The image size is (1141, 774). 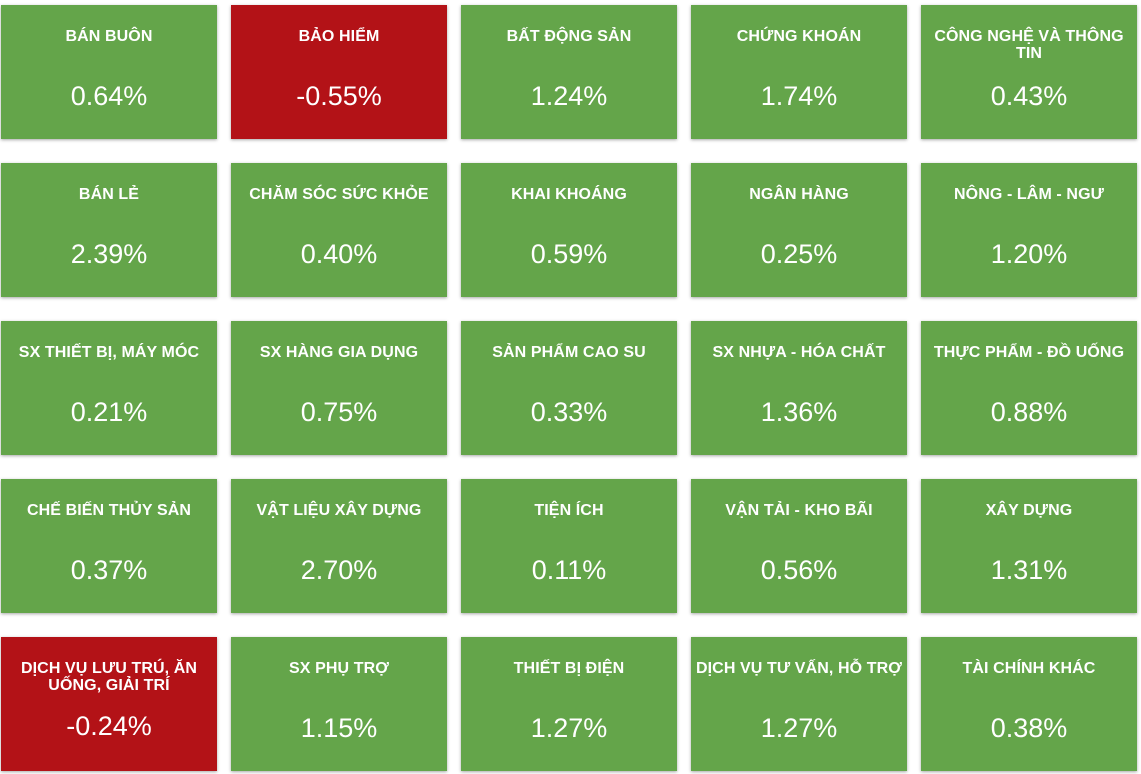 I want to click on sector-tile: CHĂM SÓC SỨC KHỎE 0.40%, so click(x=339, y=230).